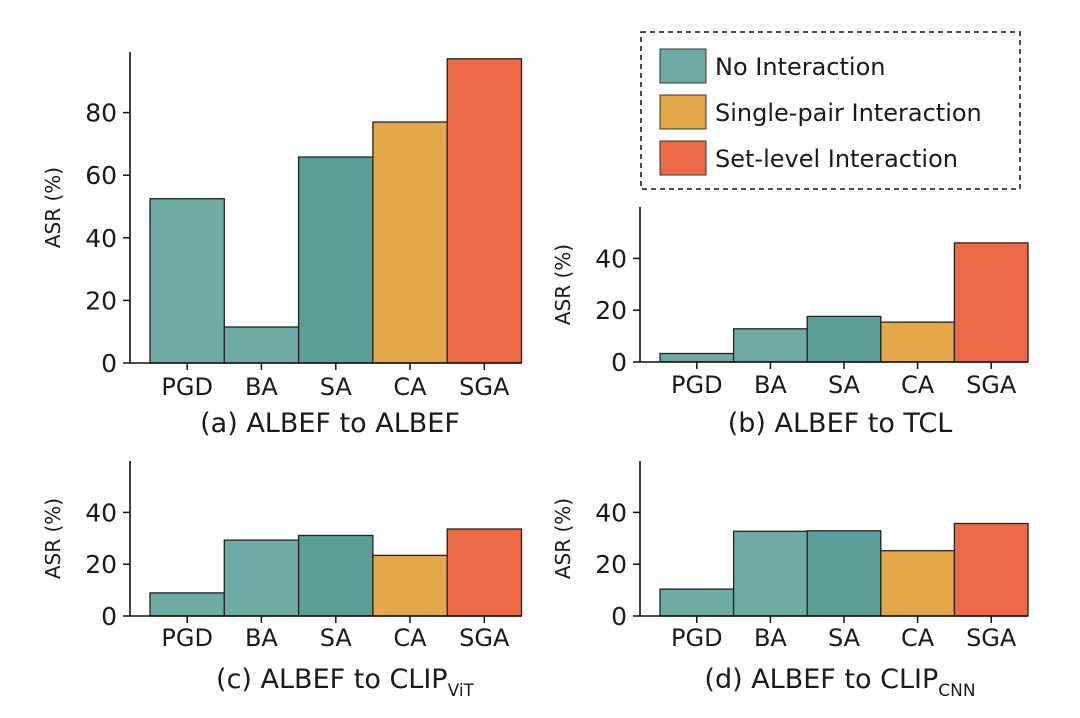 The width and height of the screenshot is (1080, 718). Describe the element at coordinates (770, 385) in the screenshot. I see `x-tick-label-b-ba: BA` at that location.